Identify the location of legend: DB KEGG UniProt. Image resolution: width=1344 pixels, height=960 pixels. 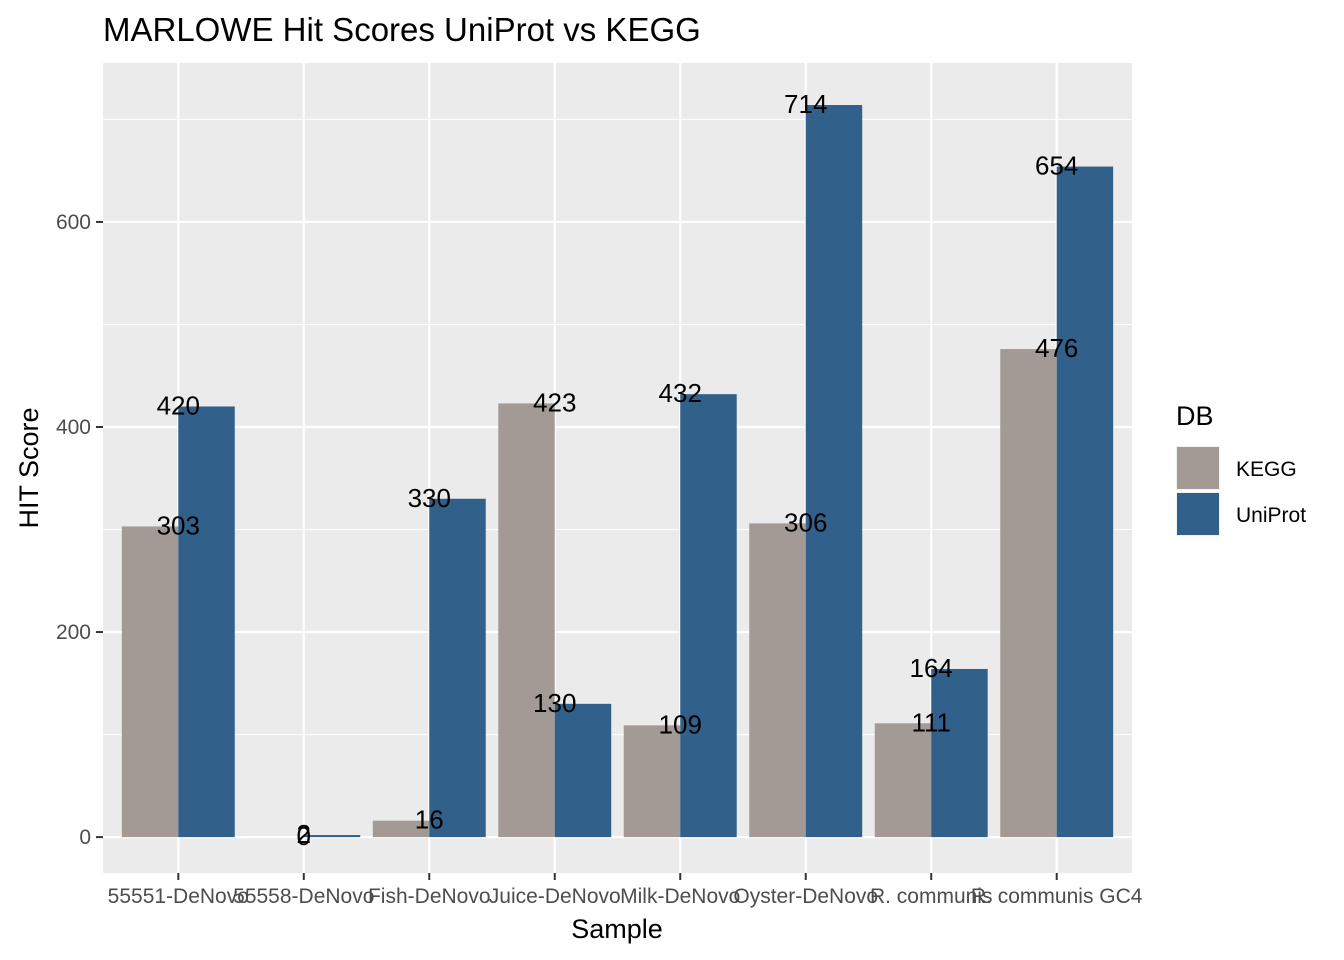
(1241, 468).